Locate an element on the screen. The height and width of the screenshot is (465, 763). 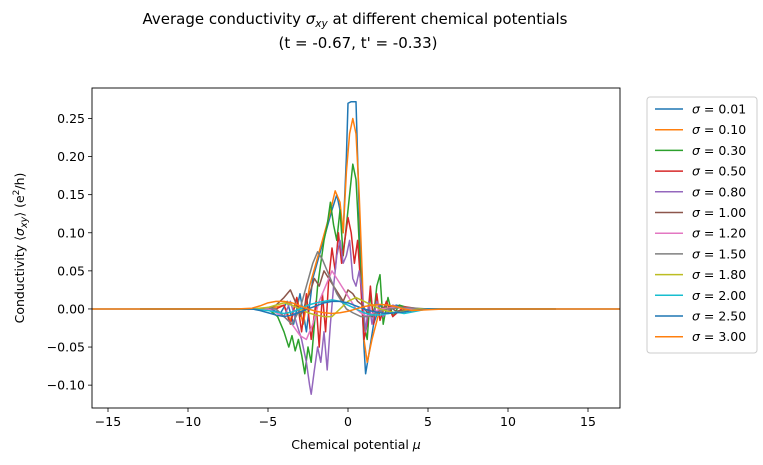
y-tick-label: 0.05 is located at coordinates (71, 270).